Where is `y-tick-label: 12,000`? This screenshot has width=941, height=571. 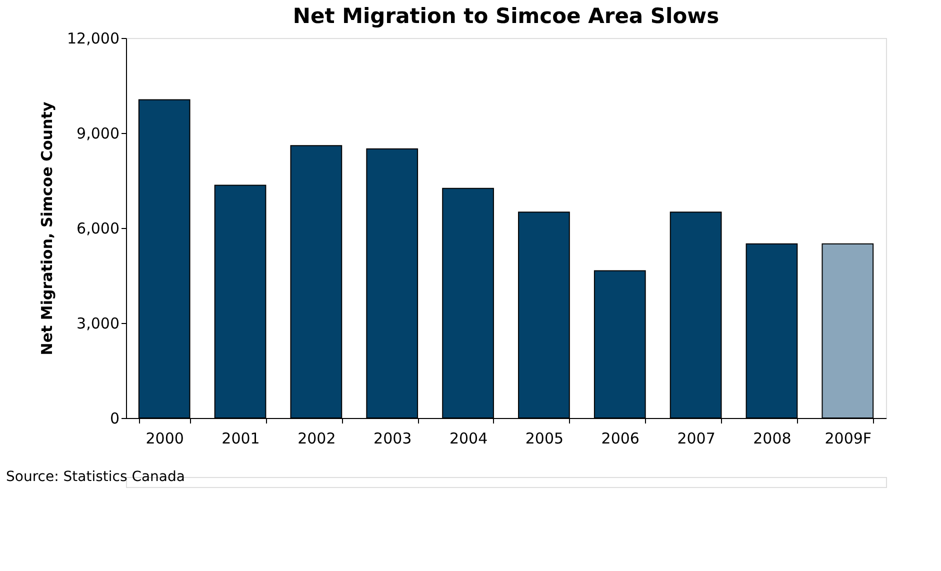 y-tick-label: 12,000 is located at coordinates (93, 39).